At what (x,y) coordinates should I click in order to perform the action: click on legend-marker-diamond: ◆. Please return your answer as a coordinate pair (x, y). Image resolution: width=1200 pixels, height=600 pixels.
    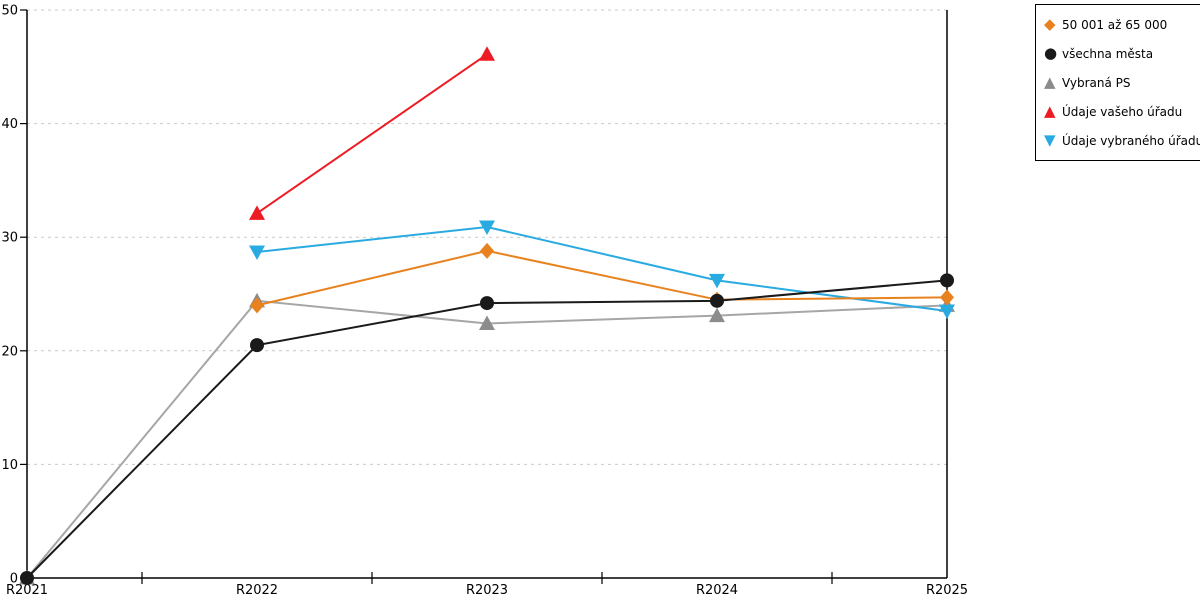
    Looking at the image, I should click on (1050, 24).